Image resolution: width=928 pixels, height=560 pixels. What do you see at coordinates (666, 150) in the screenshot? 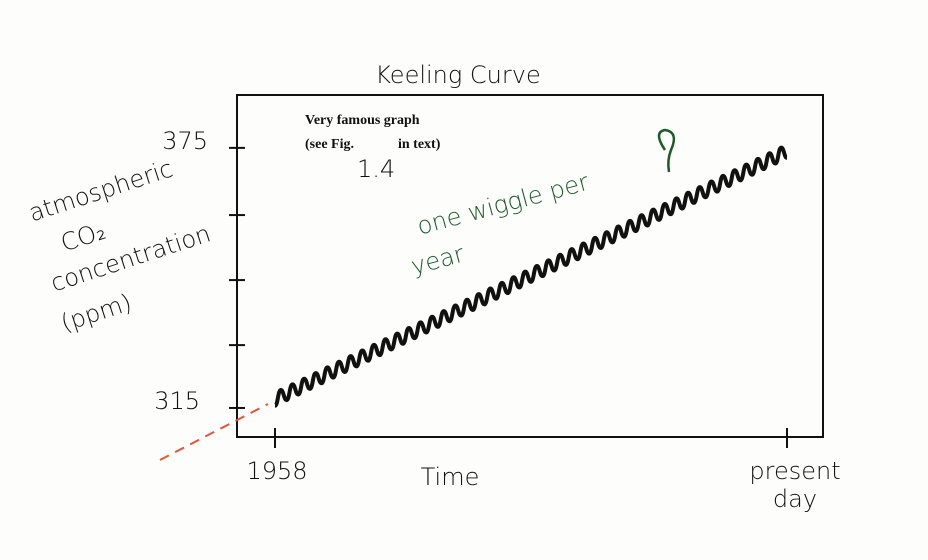
I see `note-squiggle` at bounding box center [666, 150].